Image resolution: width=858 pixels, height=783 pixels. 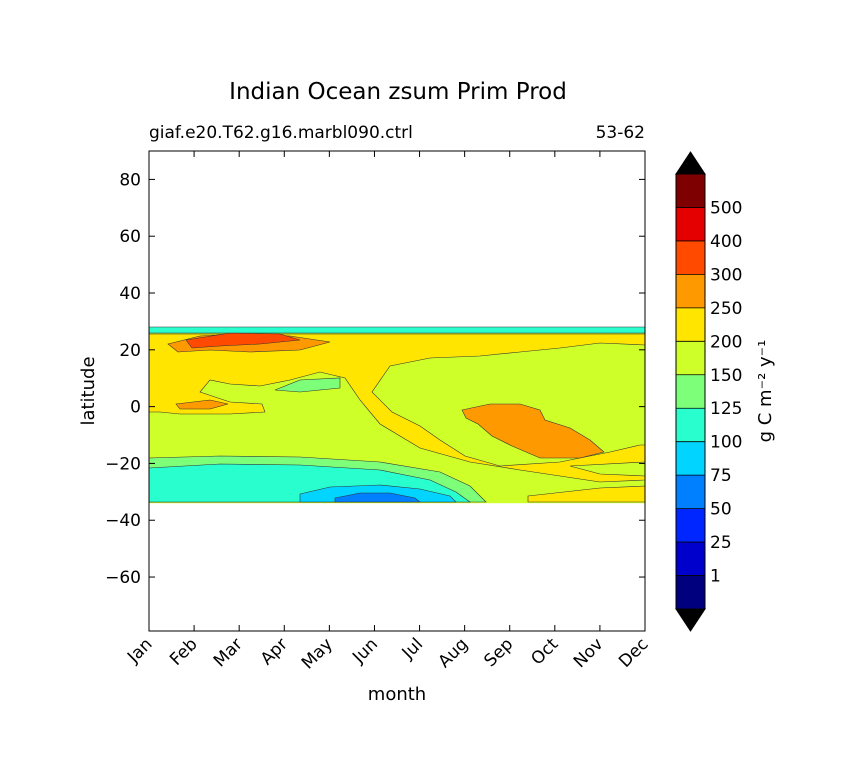 I want to click on colorbar-tick-label: 200, so click(x=726, y=342).